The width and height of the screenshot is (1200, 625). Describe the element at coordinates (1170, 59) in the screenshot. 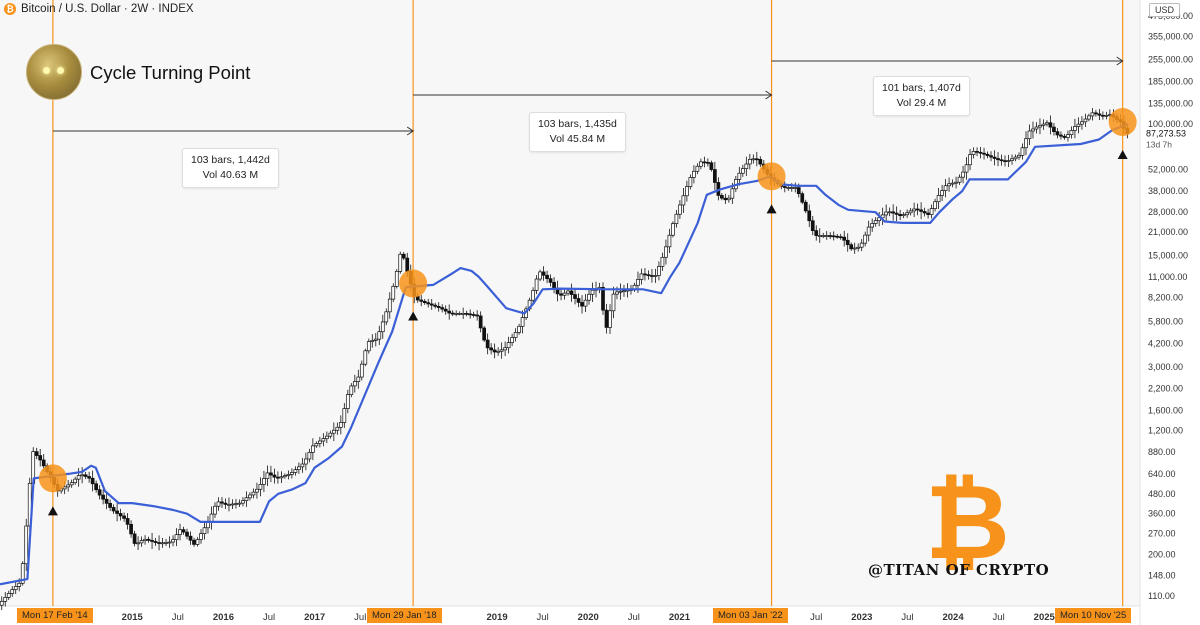

I see `y-tick-label: 255,000.00` at that location.